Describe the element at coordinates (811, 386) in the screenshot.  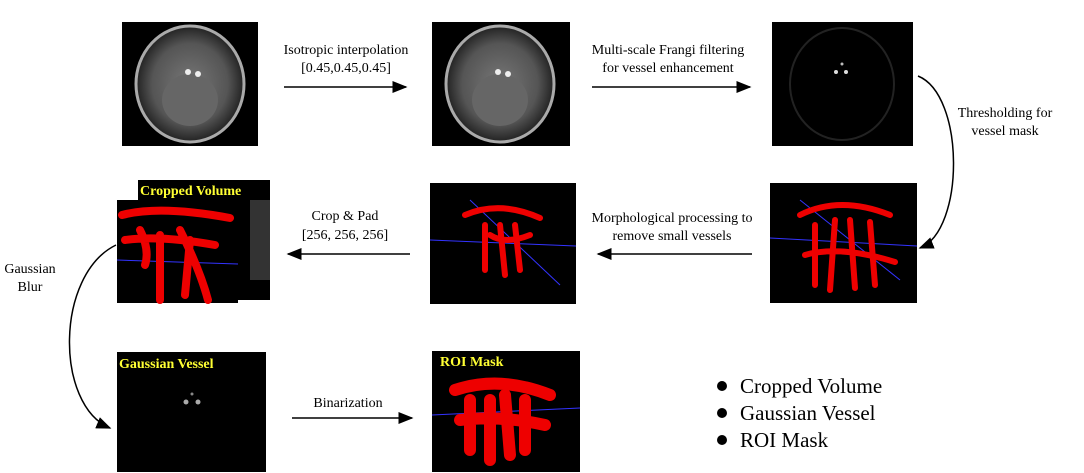
I see `legend-item: Cropped Volume` at that location.